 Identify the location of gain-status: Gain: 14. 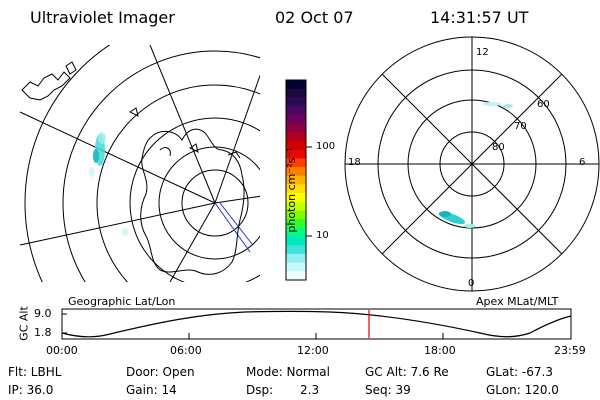
(151, 390).